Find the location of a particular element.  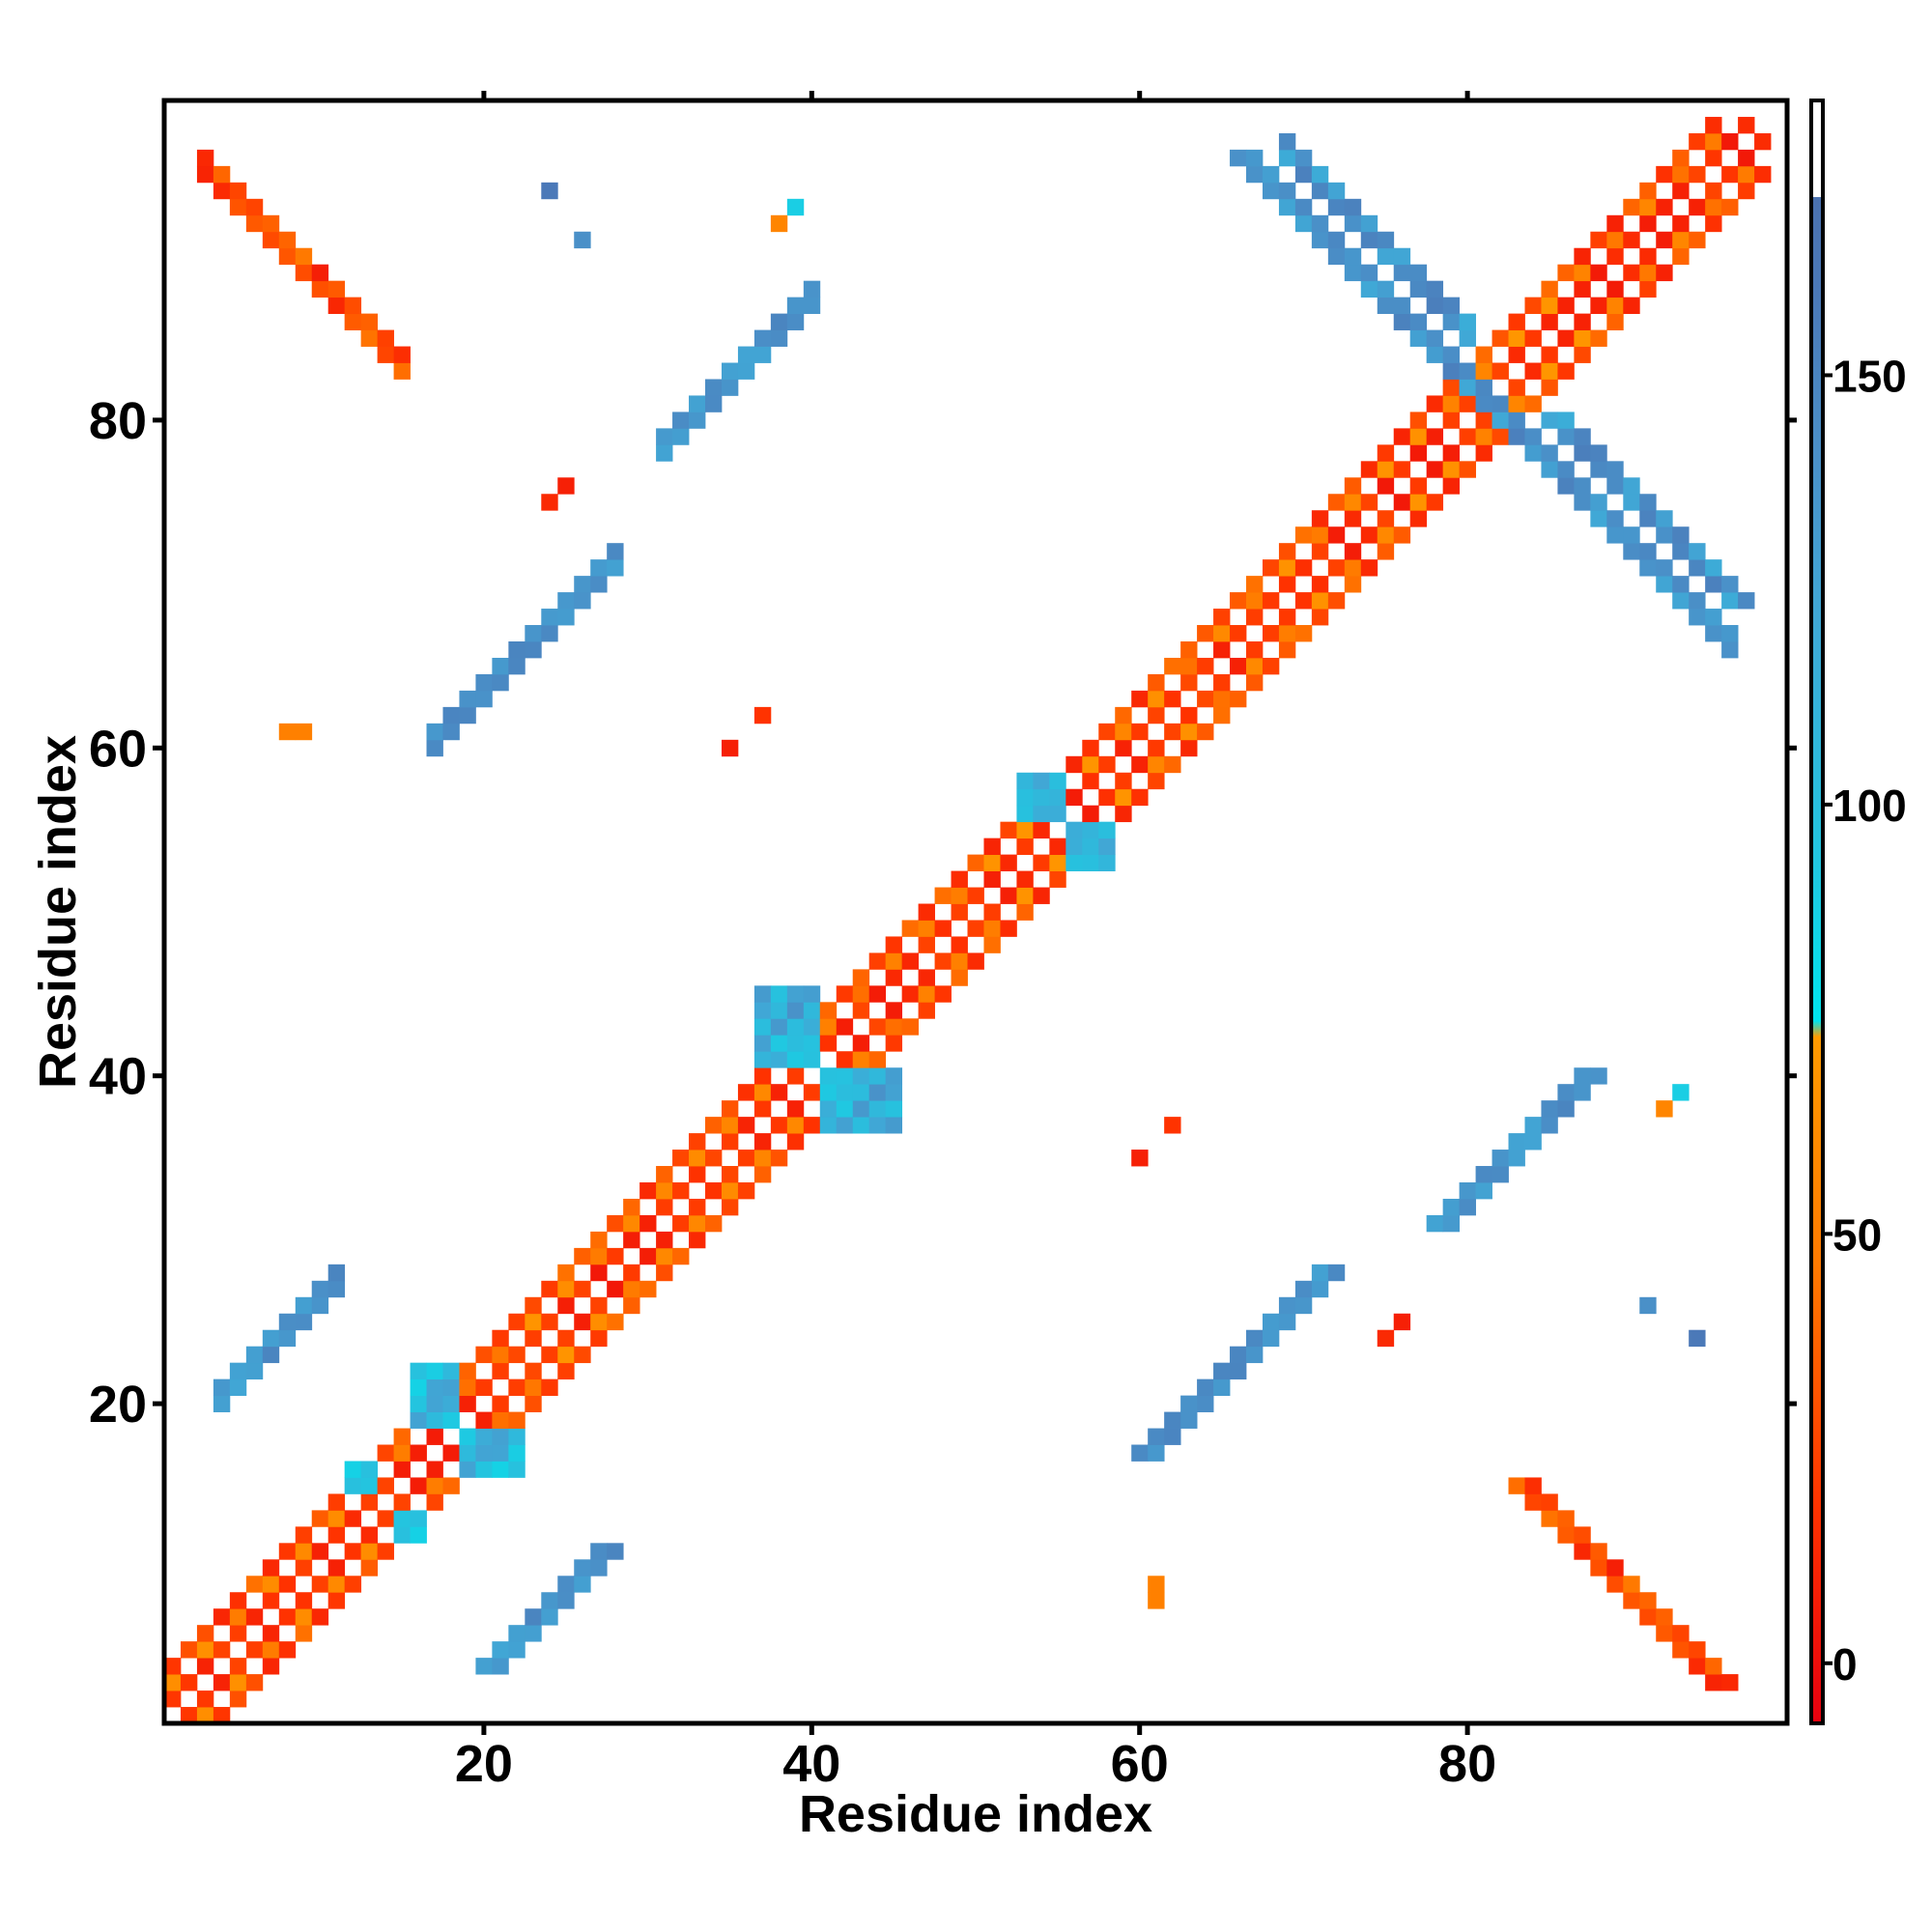

colorbar-top-cap is located at coordinates (1817, 148).